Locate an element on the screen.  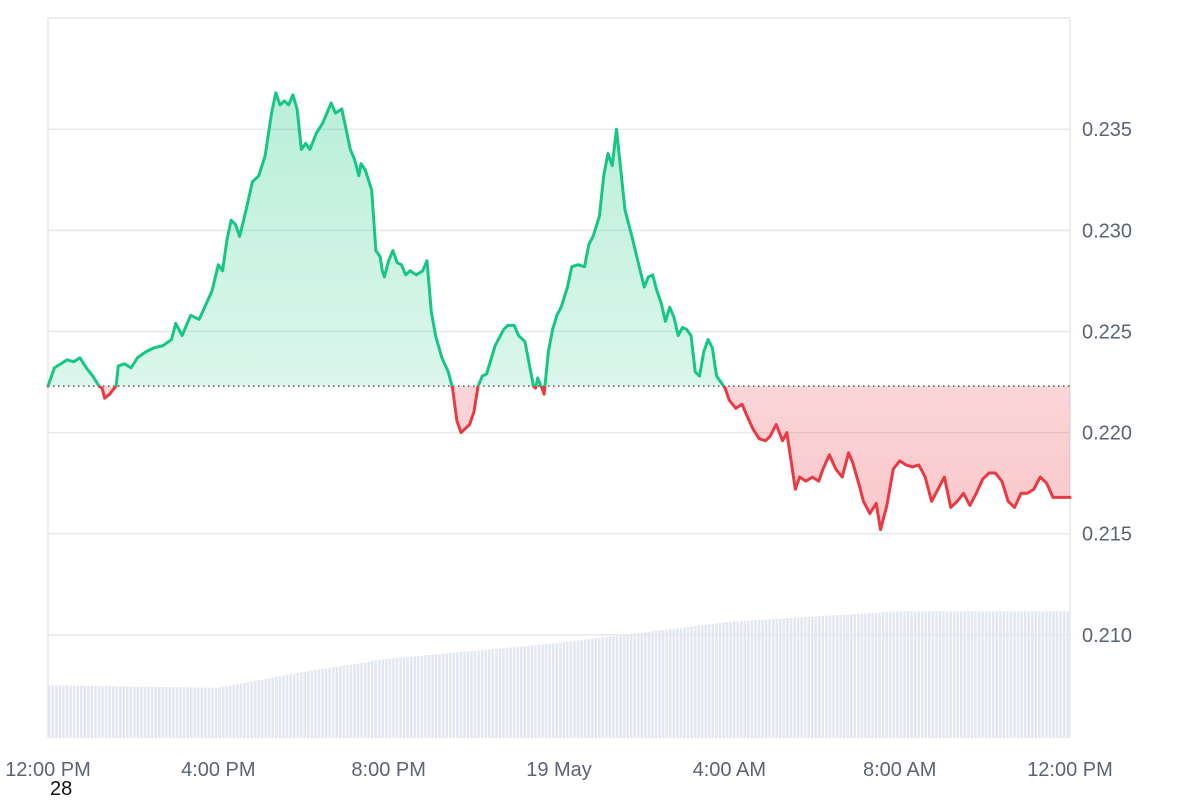
x-tick-label: 4:00 PM is located at coordinates (218, 770).